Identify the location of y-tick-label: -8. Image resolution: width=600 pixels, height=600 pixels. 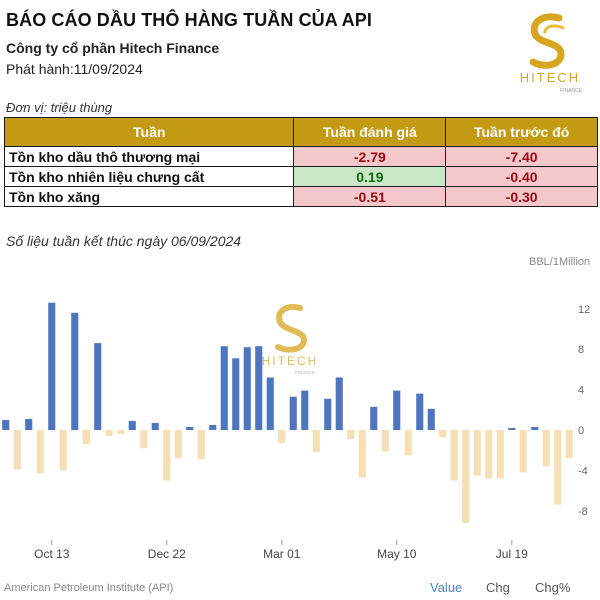
(583, 512).